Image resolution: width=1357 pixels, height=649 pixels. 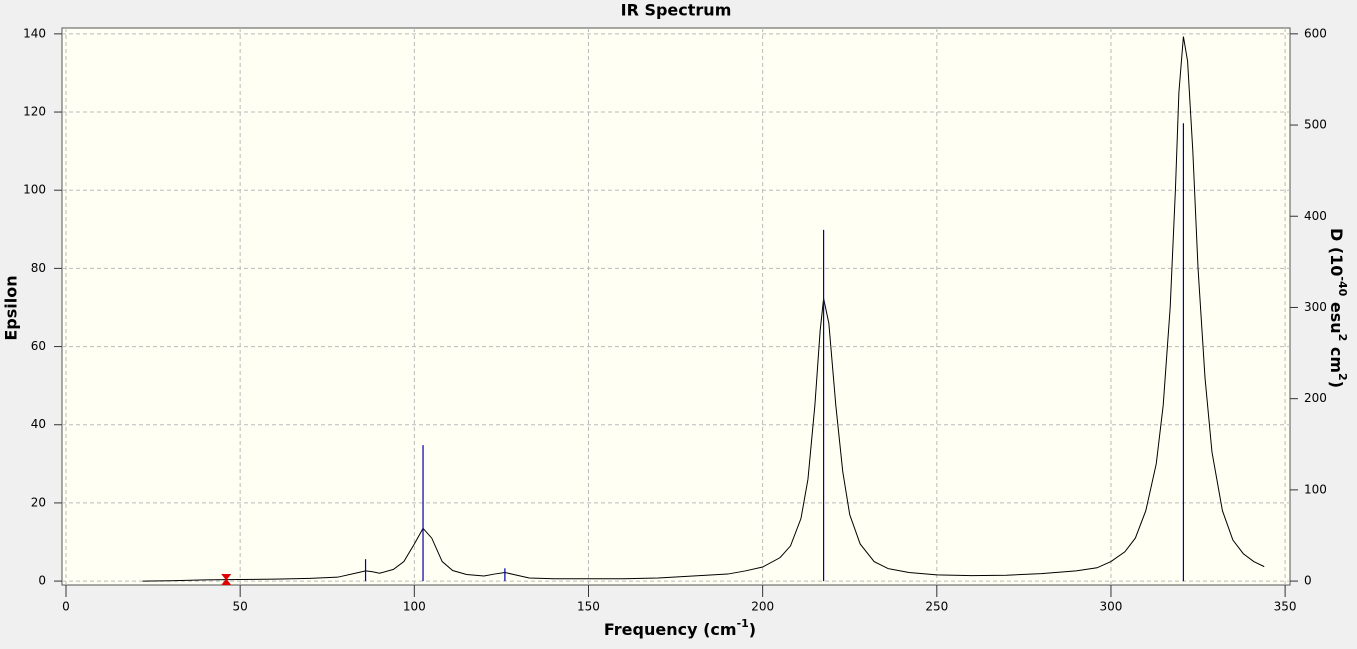 I want to click on y-axis-label: Epsilon, so click(x=11, y=307).